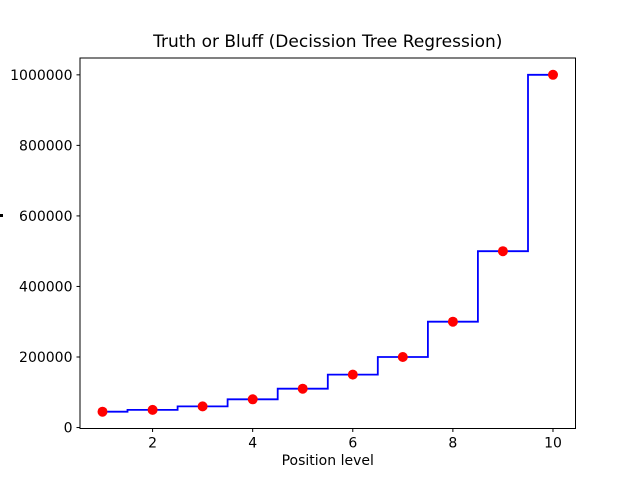 The image size is (640, 480). Describe the element at coordinates (152, 444) in the screenshot. I see `x-tick-label: 2` at that location.